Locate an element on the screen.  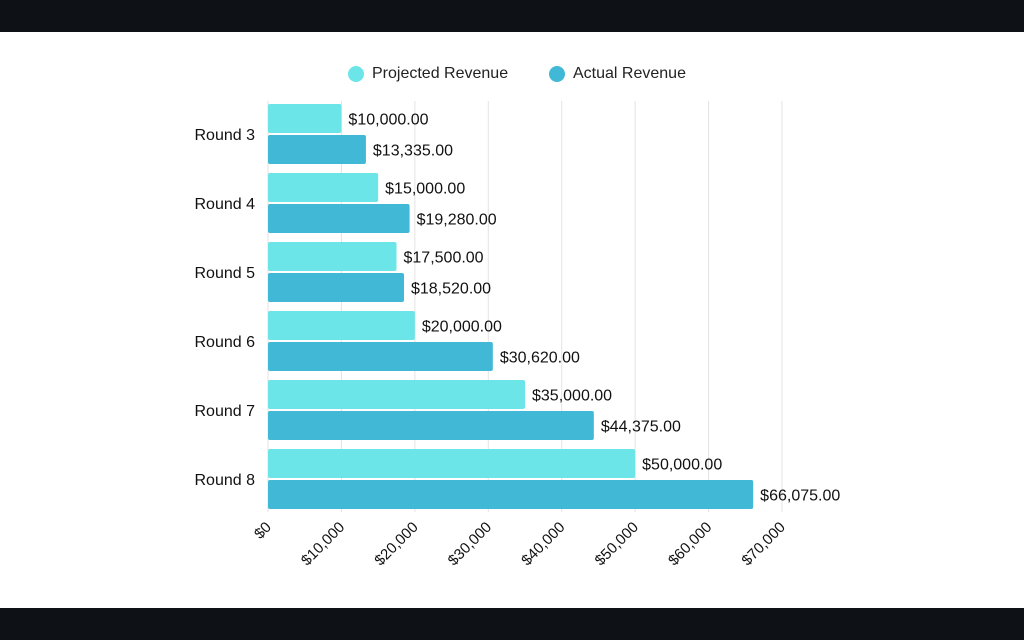
legend-item-projected-revenue: Projected Revenue is located at coordinates (428, 74).